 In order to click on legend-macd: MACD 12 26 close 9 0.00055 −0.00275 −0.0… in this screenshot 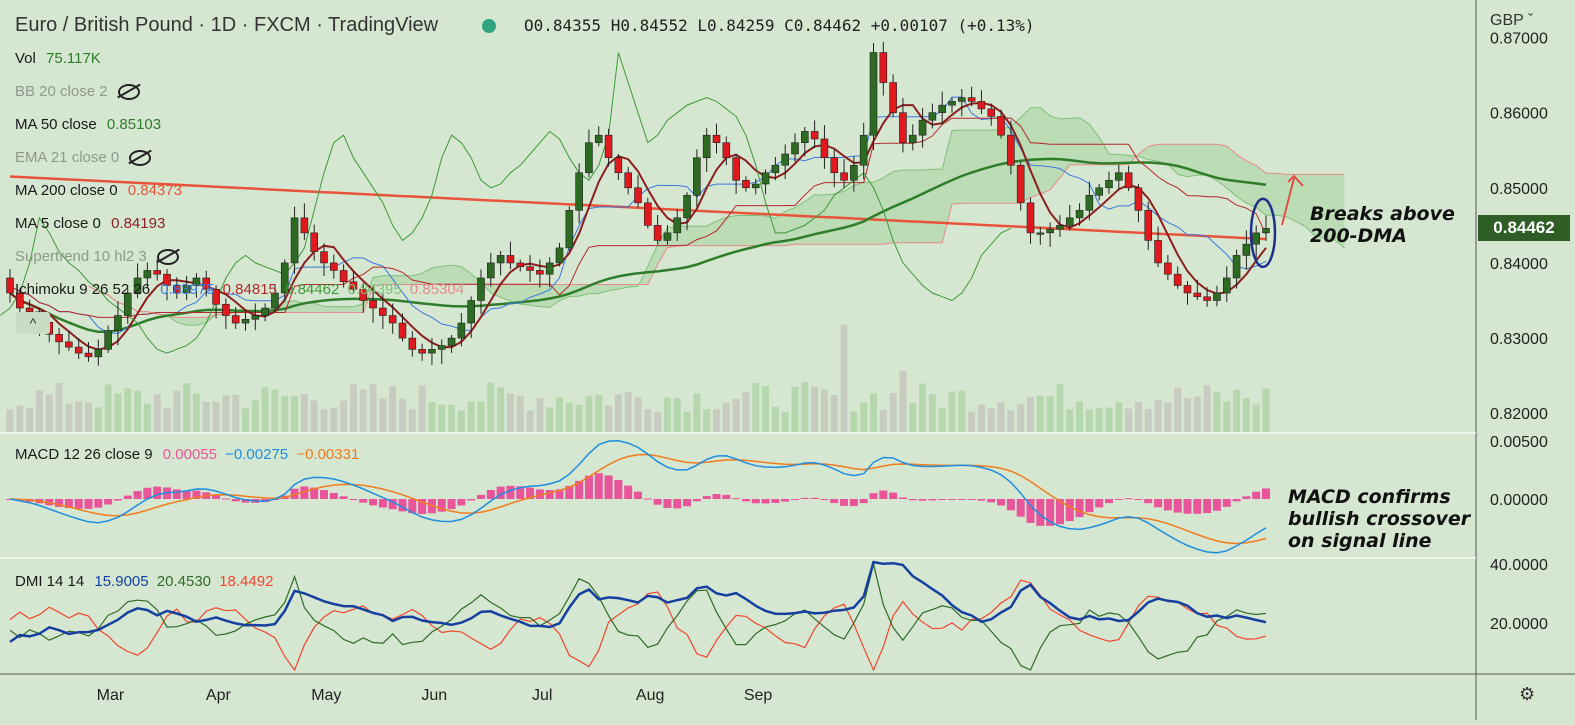, I will do `click(187, 454)`.